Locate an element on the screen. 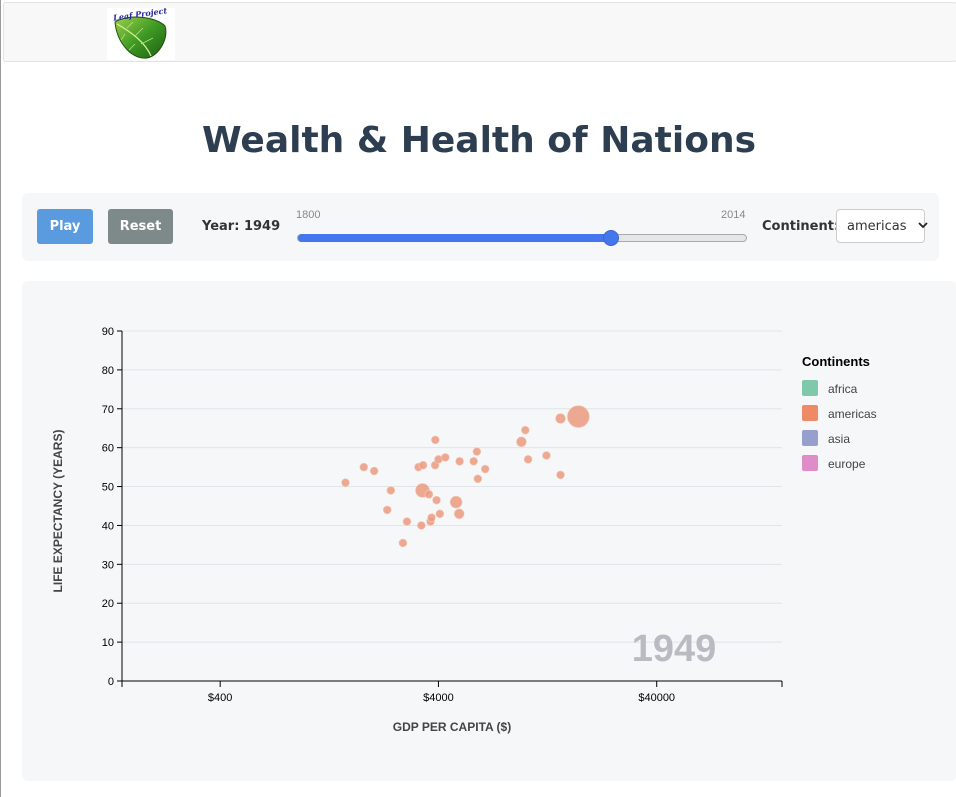 The height and width of the screenshot is (797, 956). y-tick-label: 0 is located at coordinates (111, 682).